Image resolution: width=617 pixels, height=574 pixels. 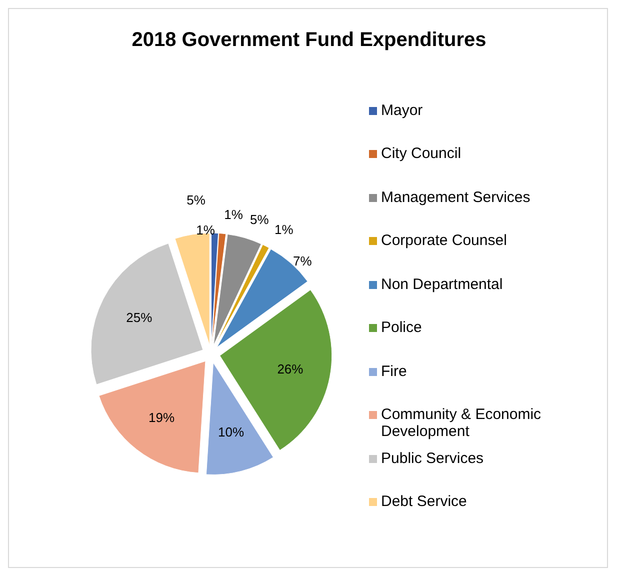 I want to click on legend-label: Police, so click(x=401, y=327).